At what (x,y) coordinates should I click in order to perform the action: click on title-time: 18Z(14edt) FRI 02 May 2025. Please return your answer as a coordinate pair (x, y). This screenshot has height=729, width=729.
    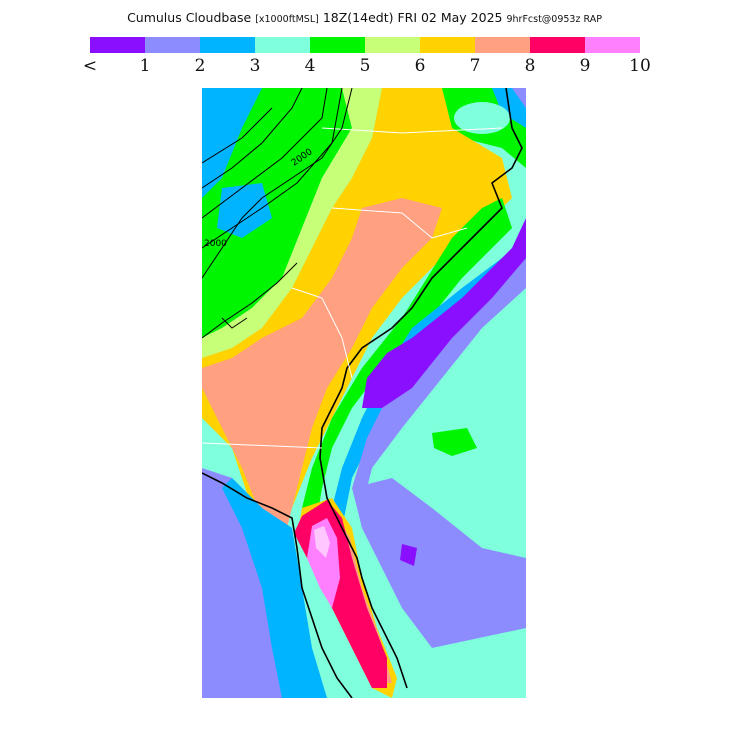
    Looking at the image, I should click on (412, 17).